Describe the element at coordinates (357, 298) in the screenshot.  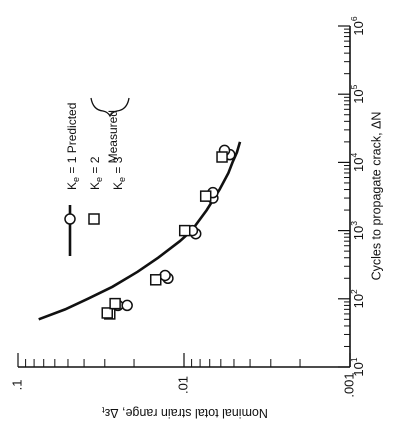
I see `x-tick-label: 10²` at that location.